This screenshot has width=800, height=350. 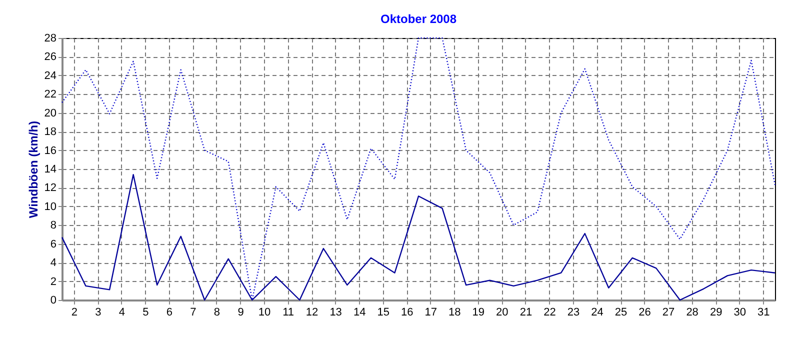 I want to click on x-tick-label: 16, so click(x=407, y=312).